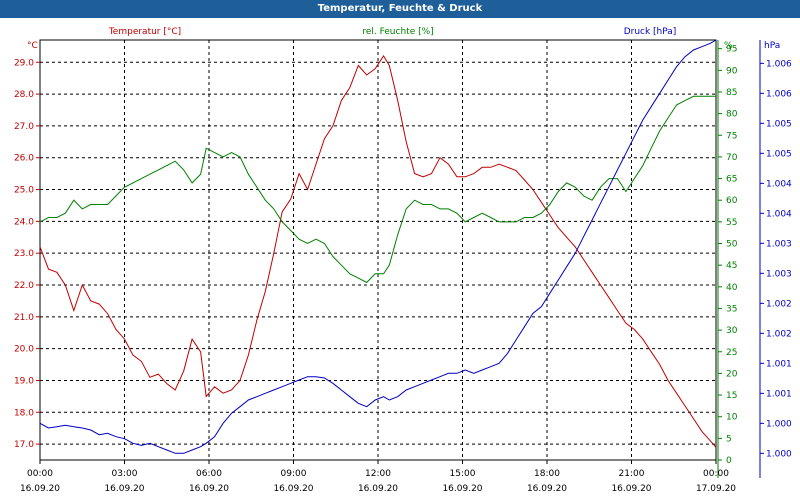 This screenshot has width=800, height=500. I want to click on humidity-tick-label: 95, so click(731, 50).